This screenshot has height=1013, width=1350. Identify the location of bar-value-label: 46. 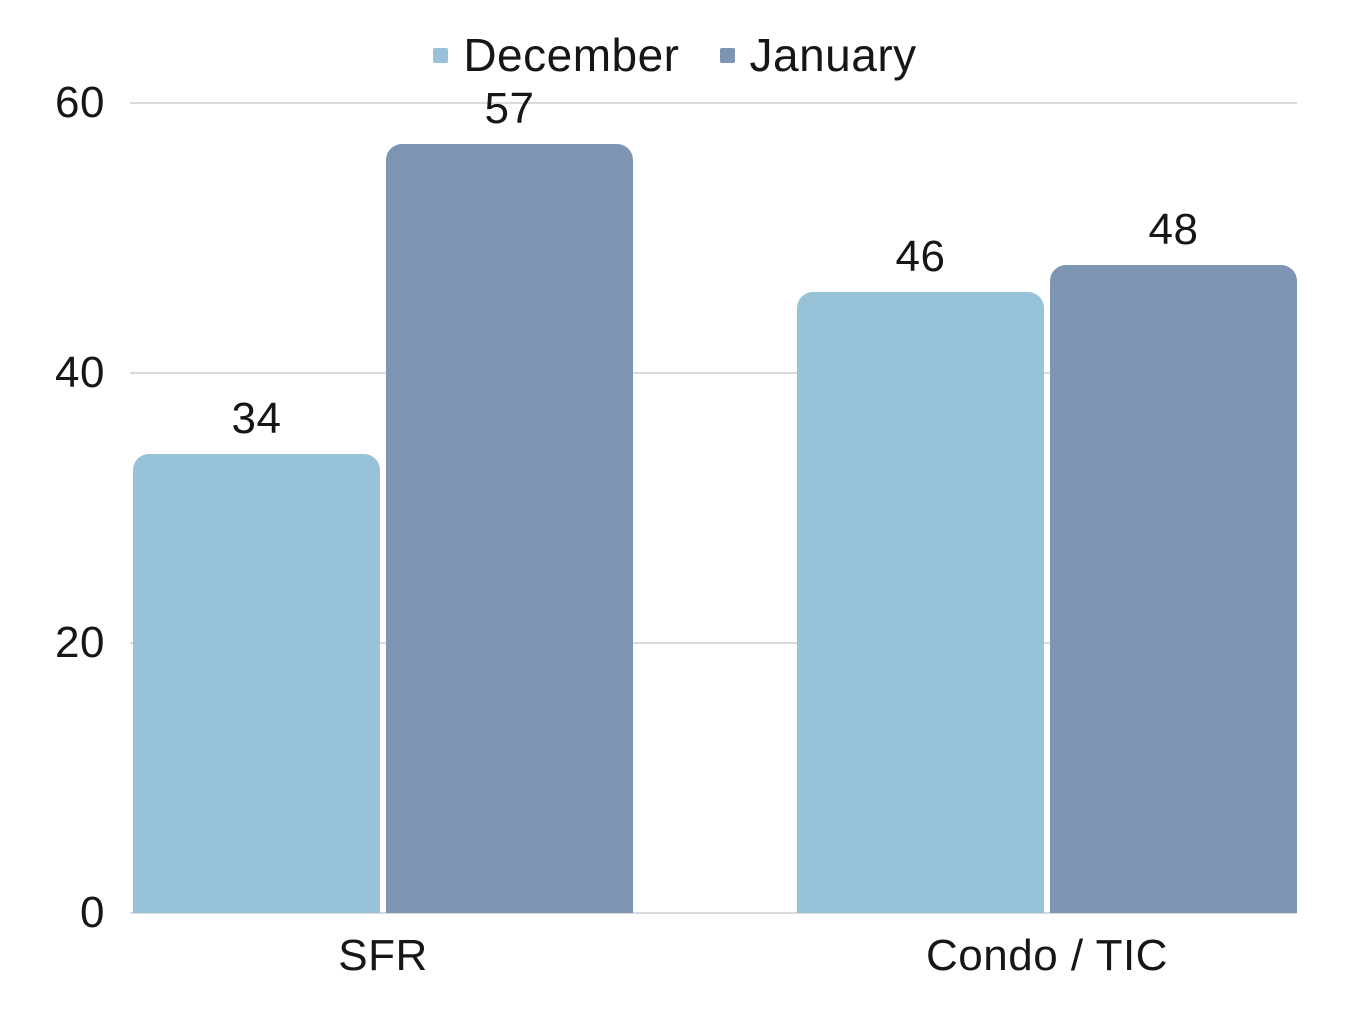
(920, 256).